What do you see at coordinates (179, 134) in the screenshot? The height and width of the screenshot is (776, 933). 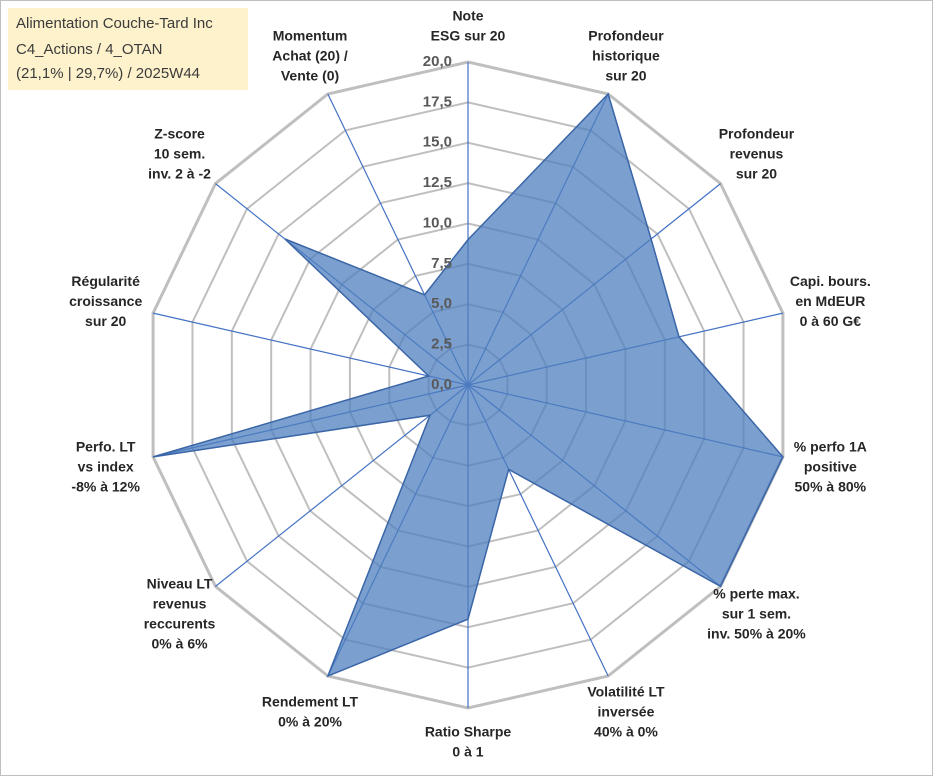 I see `axis-label: Z-score` at bounding box center [179, 134].